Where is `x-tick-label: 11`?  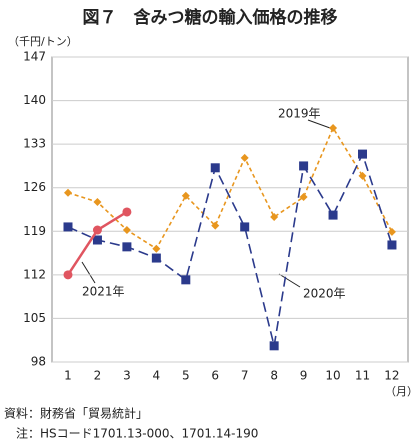
x-tick-label: 11 is located at coordinates (362, 376).